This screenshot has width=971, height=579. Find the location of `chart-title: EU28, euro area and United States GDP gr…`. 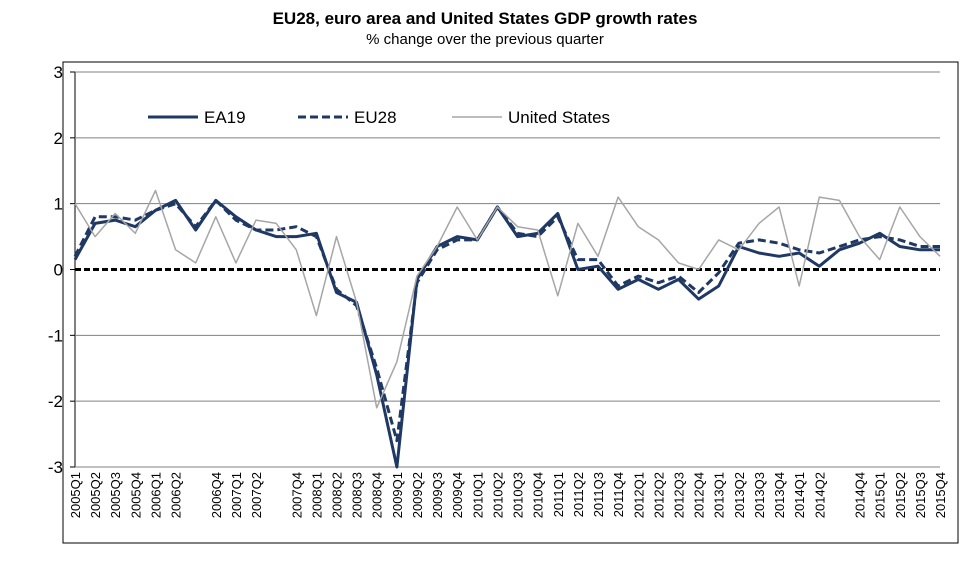

chart-title: EU28, euro area and United States GDP gr… is located at coordinates (485, 18).